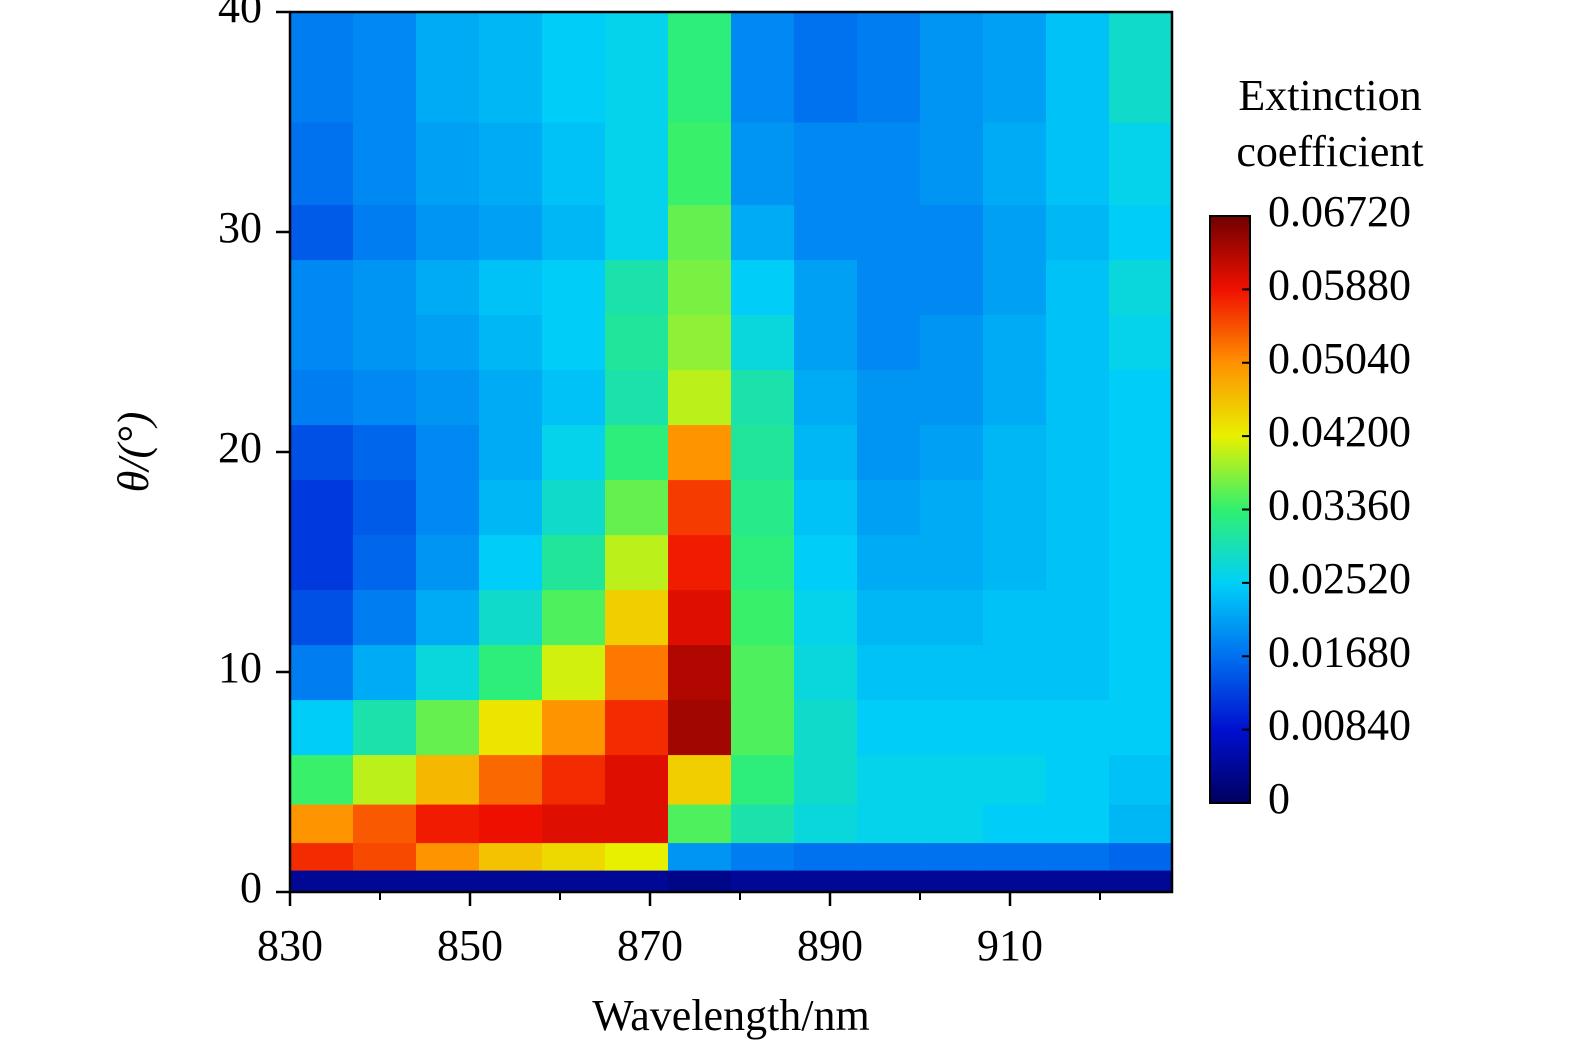 The image size is (1575, 1063). What do you see at coordinates (1279, 798) in the screenshot?
I see `colorbar-tick-label: 0` at bounding box center [1279, 798].